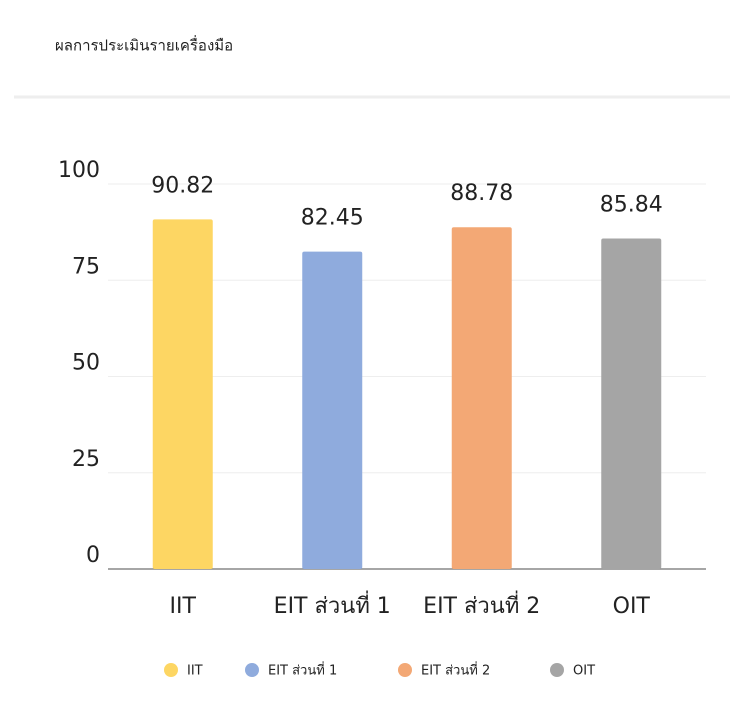 The width and height of the screenshot is (744, 722). Describe the element at coordinates (144, 45) in the screenshot. I see `chart-title: ผลการประเมินรายเครื่องมือ` at that location.